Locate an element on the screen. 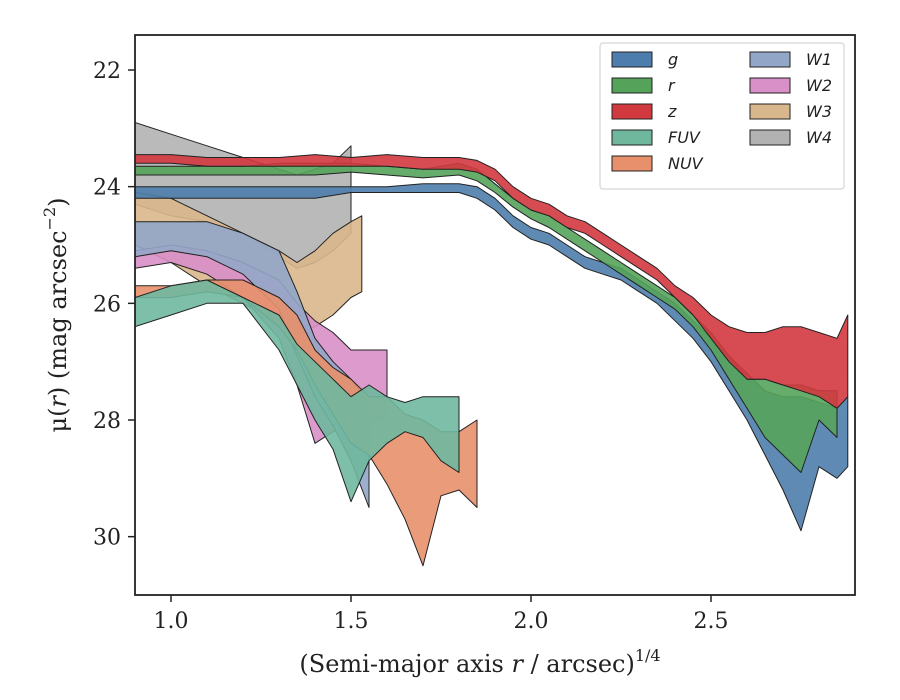 The image size is (900, 700). y-axis-label: μ(r) (mag arcsec−2) is located at coordinates (56, 314).